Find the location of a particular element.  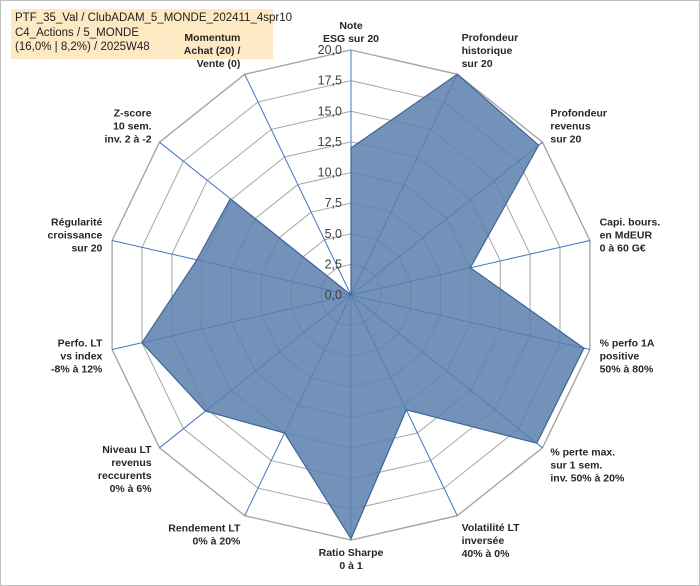

axis-label-line: vs index is located at coordinates (81, 357).